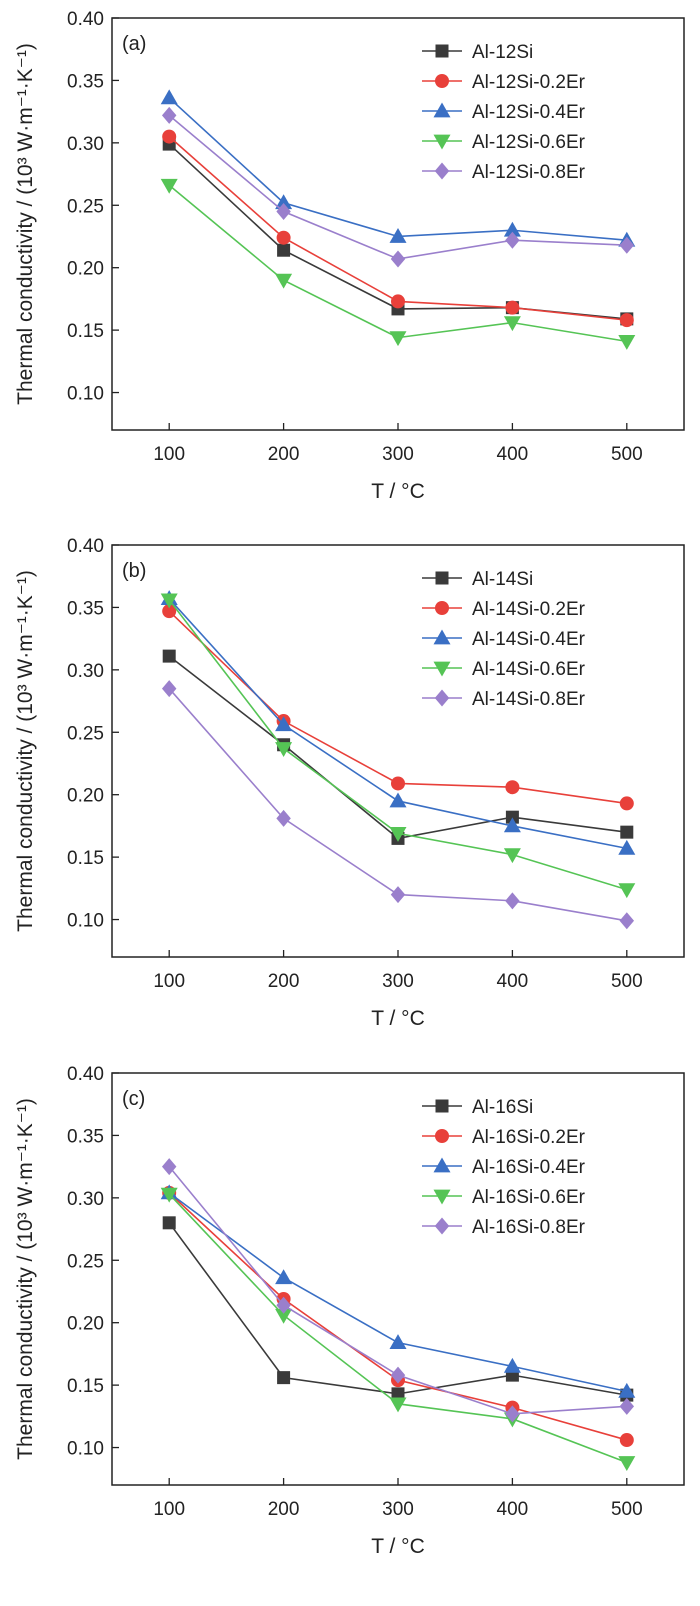 Image resolution: width=700 pixels, height=1606 pixels. What do you see at coordinates (529, 112) in the screenshot?
I see `legend-label: Al-12Si-0.4Er` at bounding box center [529, 112].